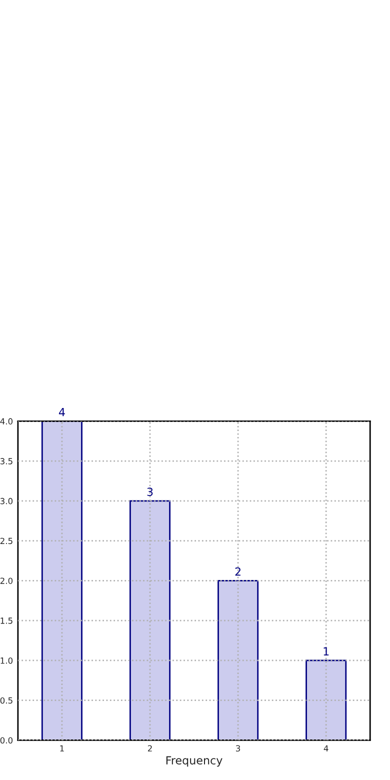 The height and width of the screenshot is (780, 390). Describe the element at coordinates (6, 581) in the screenshot. I see `y-tick-label: 2.0` at that location.